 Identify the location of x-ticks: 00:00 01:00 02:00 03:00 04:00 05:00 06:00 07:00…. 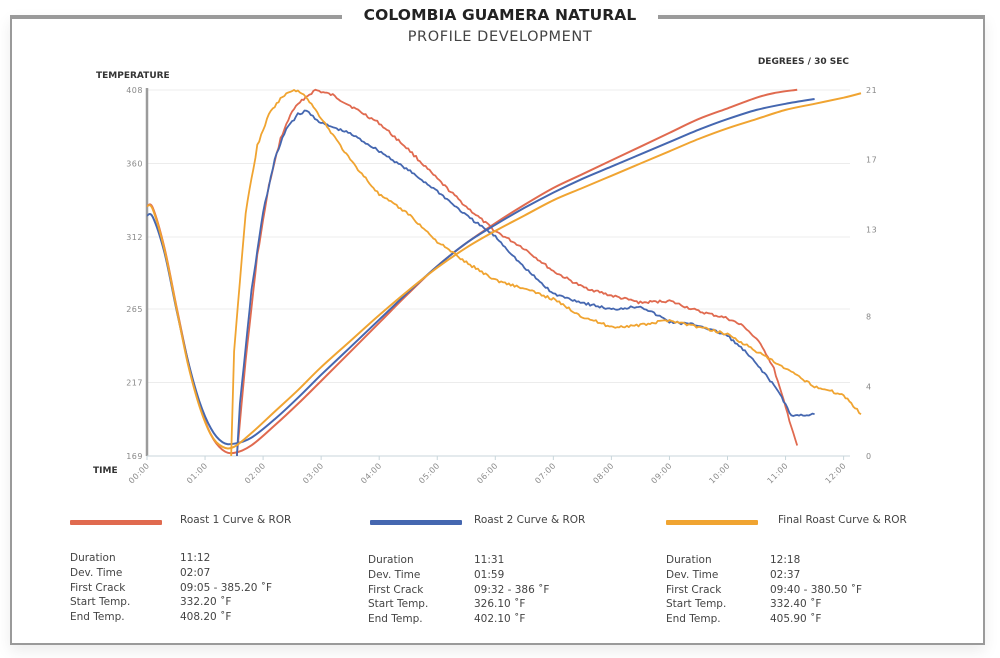
(487, 470).